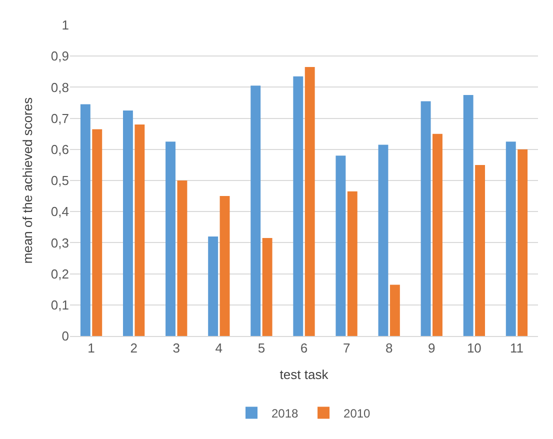 The height and width of the screenshot is (439, 553). I want to click on x-tick-label: 3, so click(176, 348).